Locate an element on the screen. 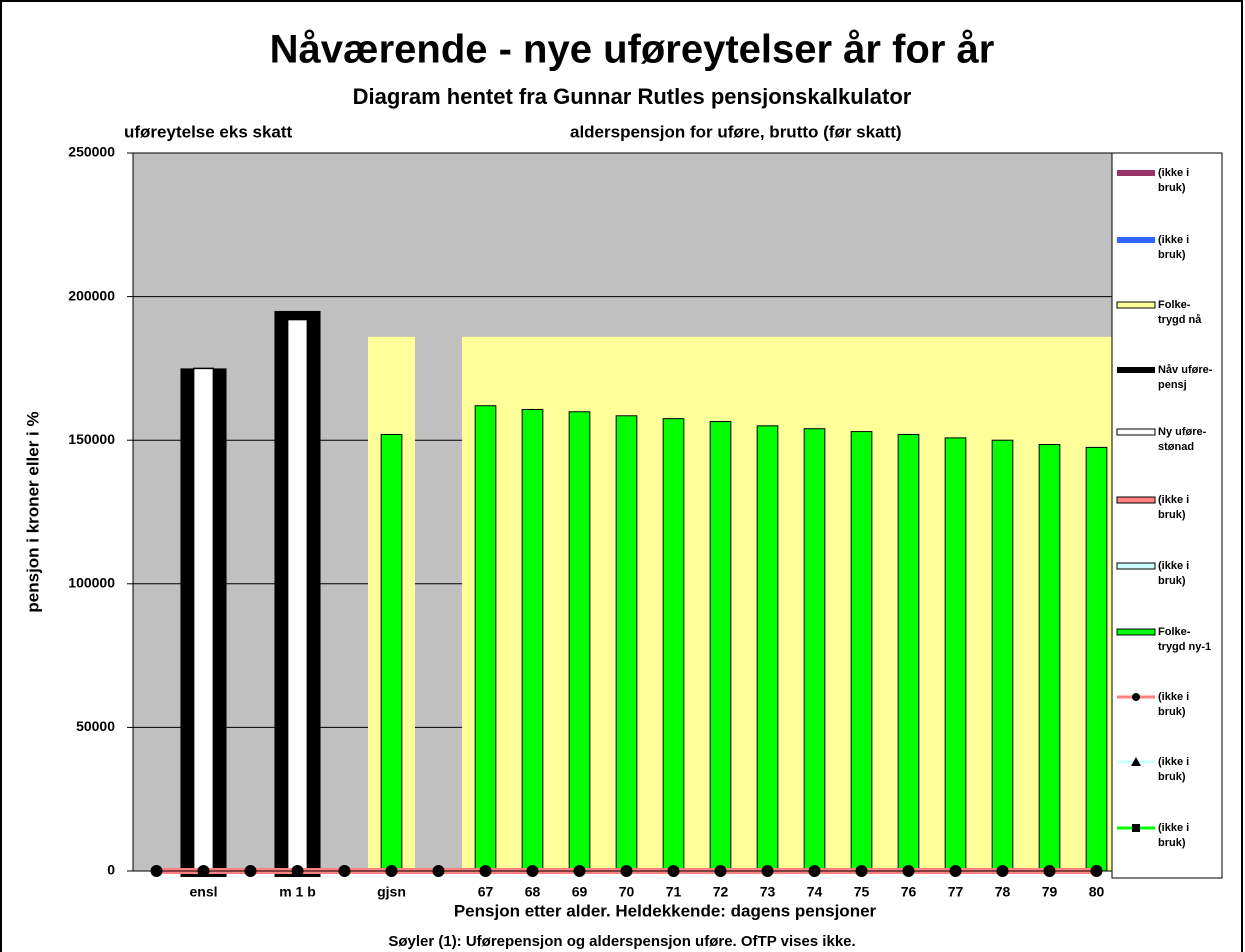 The image size is (1245, 952). x-tick-label: 75 is located at coordinates (862, 892).